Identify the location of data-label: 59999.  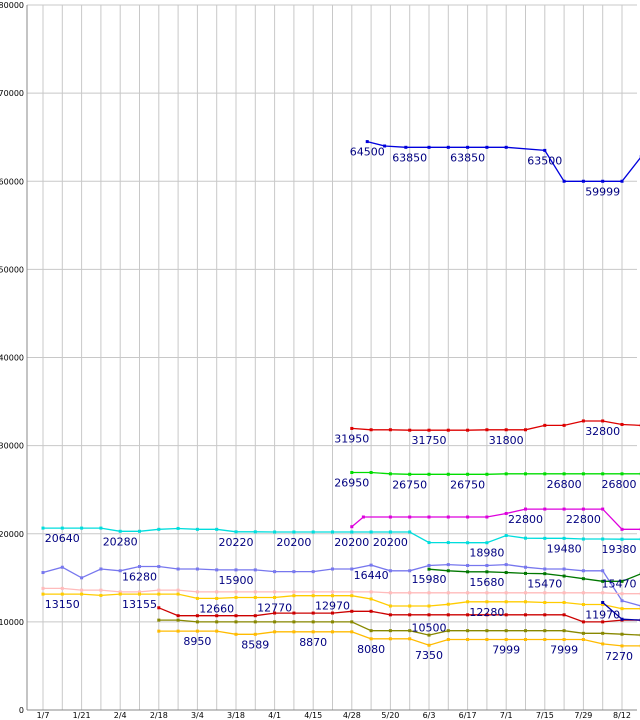
(602, 191).